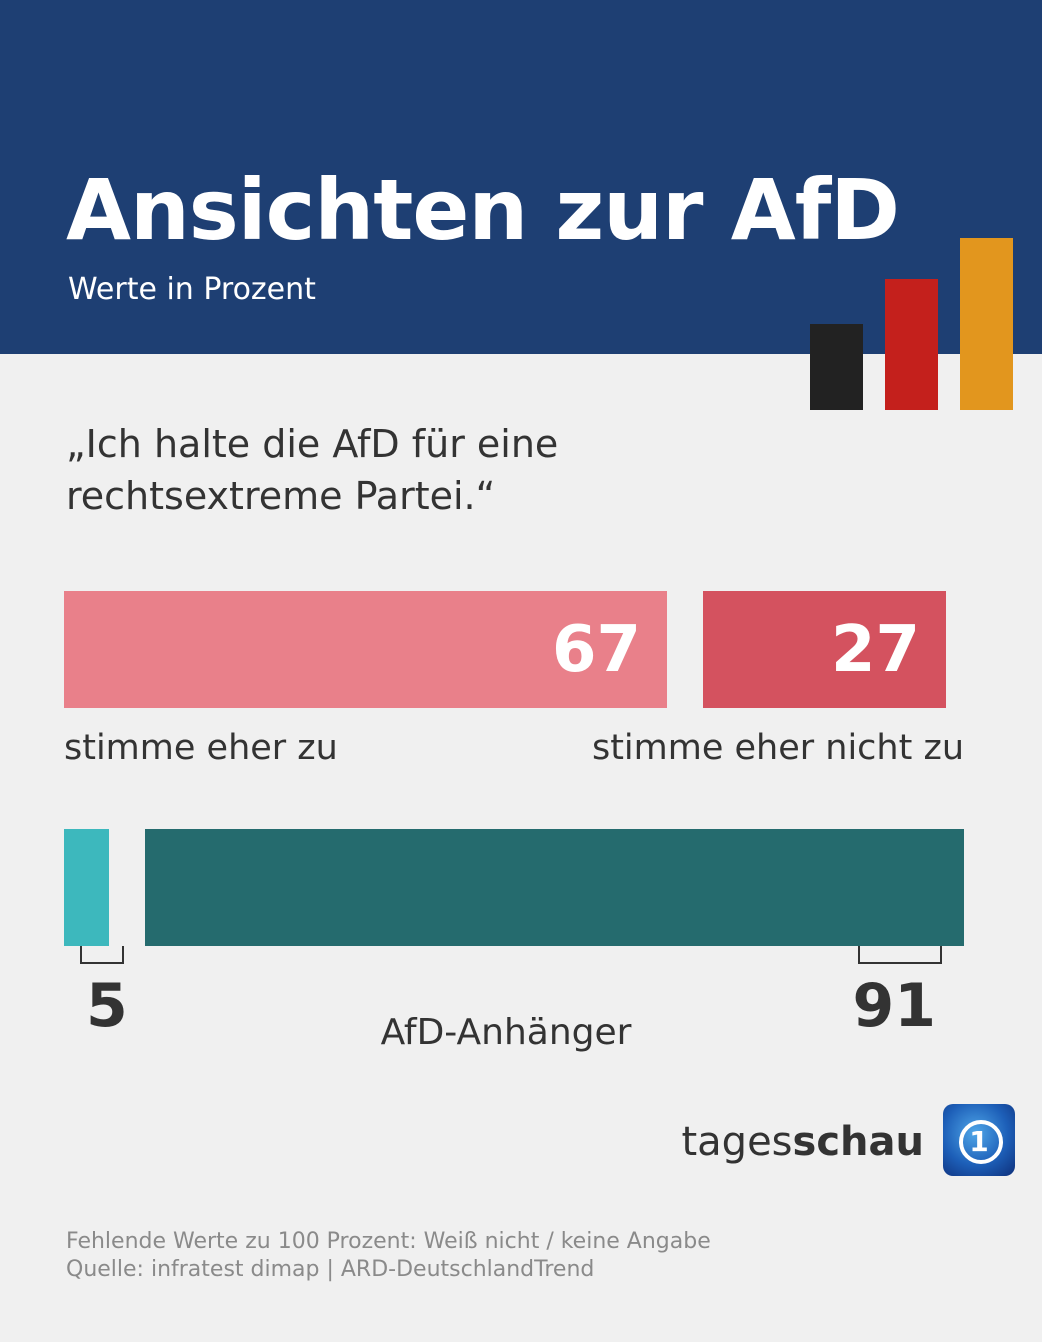 The image size is (1042, 1342). What do you see at coordinates (596, 649) in the screenshot?
I see `data-label-stimme-eher-zu: 67` at bounding box center [596, 649].